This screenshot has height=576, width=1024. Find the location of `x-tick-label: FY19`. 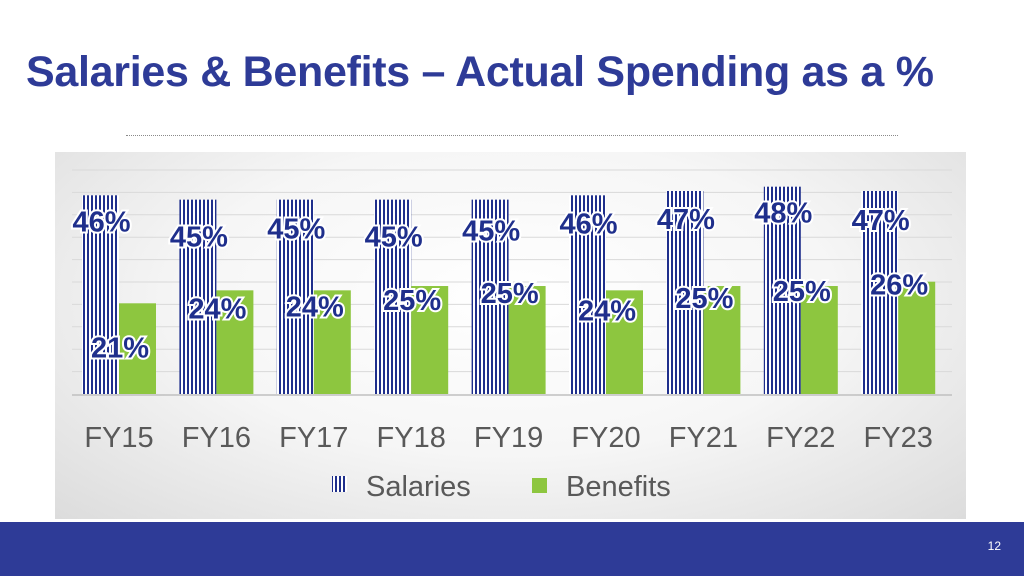

x-tick-label: FY19 is located at coordinates (508, 438).